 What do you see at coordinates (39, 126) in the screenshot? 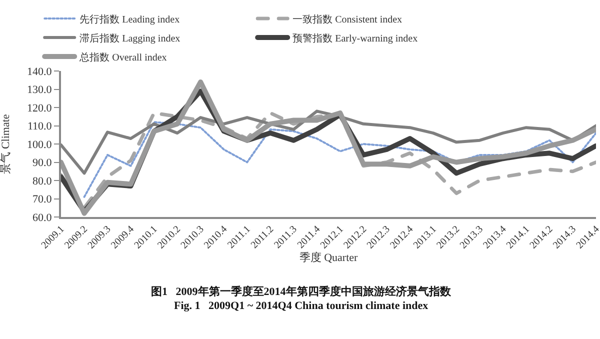
I see `y-tick-label: 110.0` at bounding box center [39, 126].